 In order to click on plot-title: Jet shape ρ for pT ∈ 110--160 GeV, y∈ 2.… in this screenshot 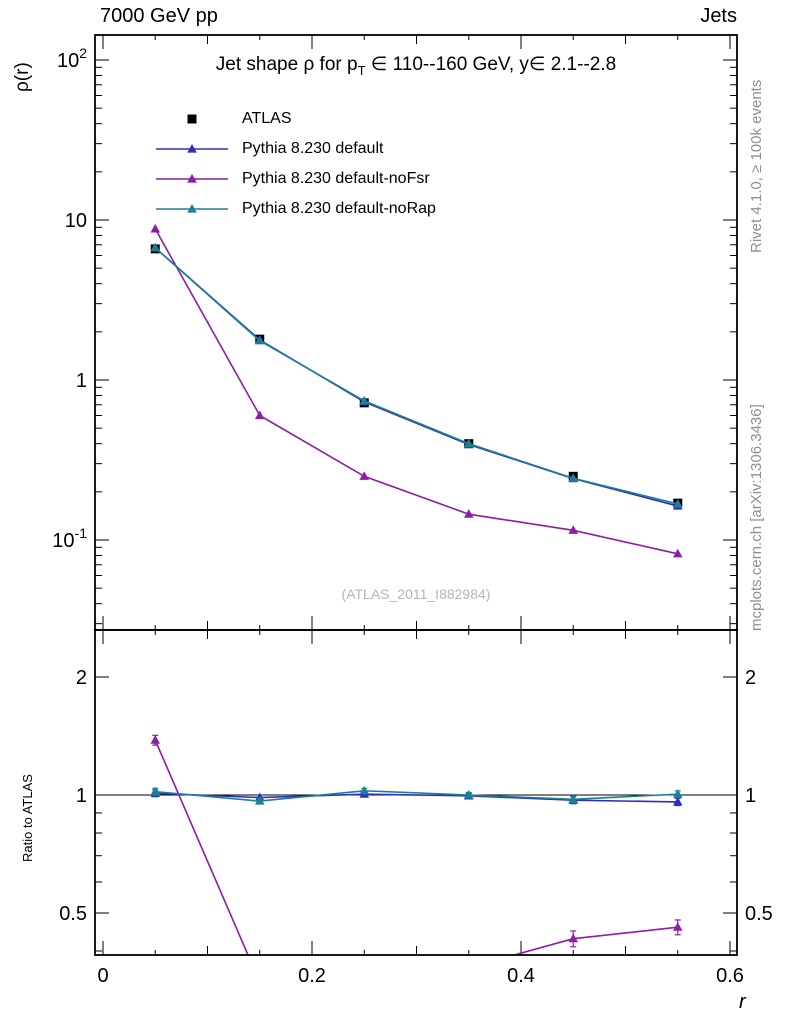, I will do `click(416, 65)`.